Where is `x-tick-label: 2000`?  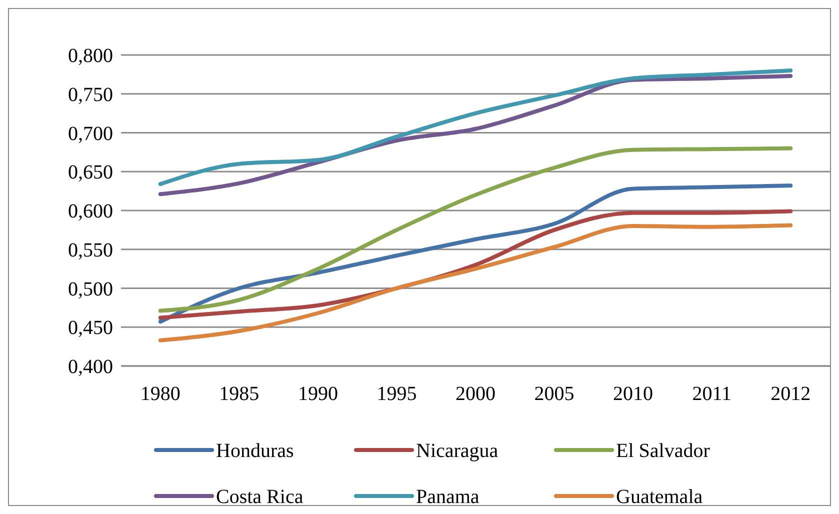
x-tick-label: 2000 is located at coordinates (476, 394).